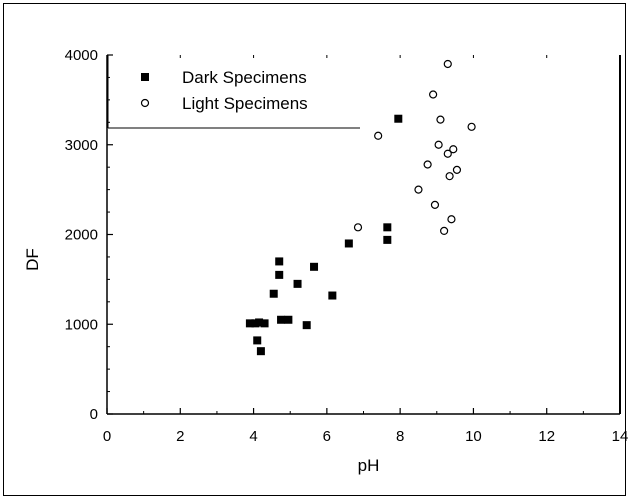  Describe the element at coordinates (81, 235) in the screenshot. I see `y-tick-label: 2000` at that location.